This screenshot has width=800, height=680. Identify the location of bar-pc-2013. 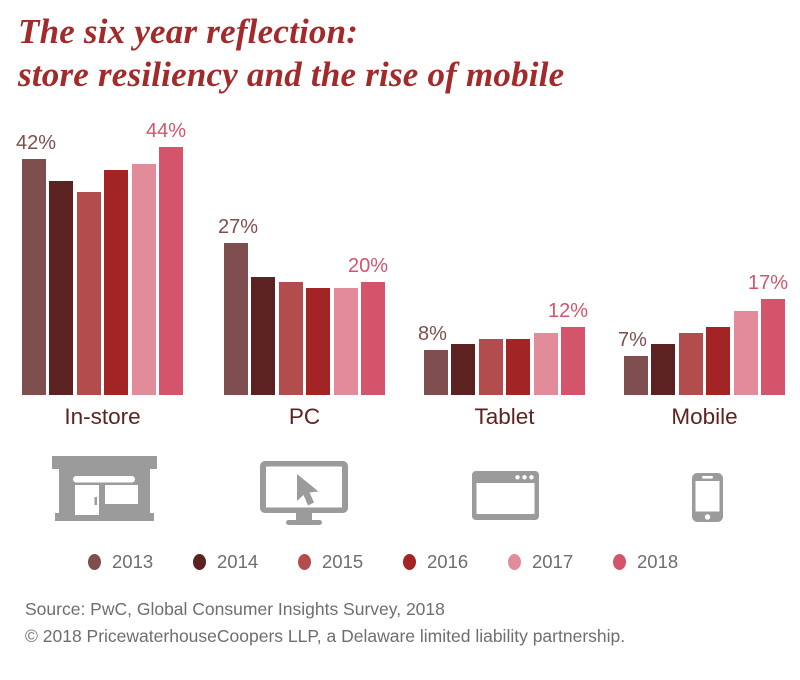
(236, 319).